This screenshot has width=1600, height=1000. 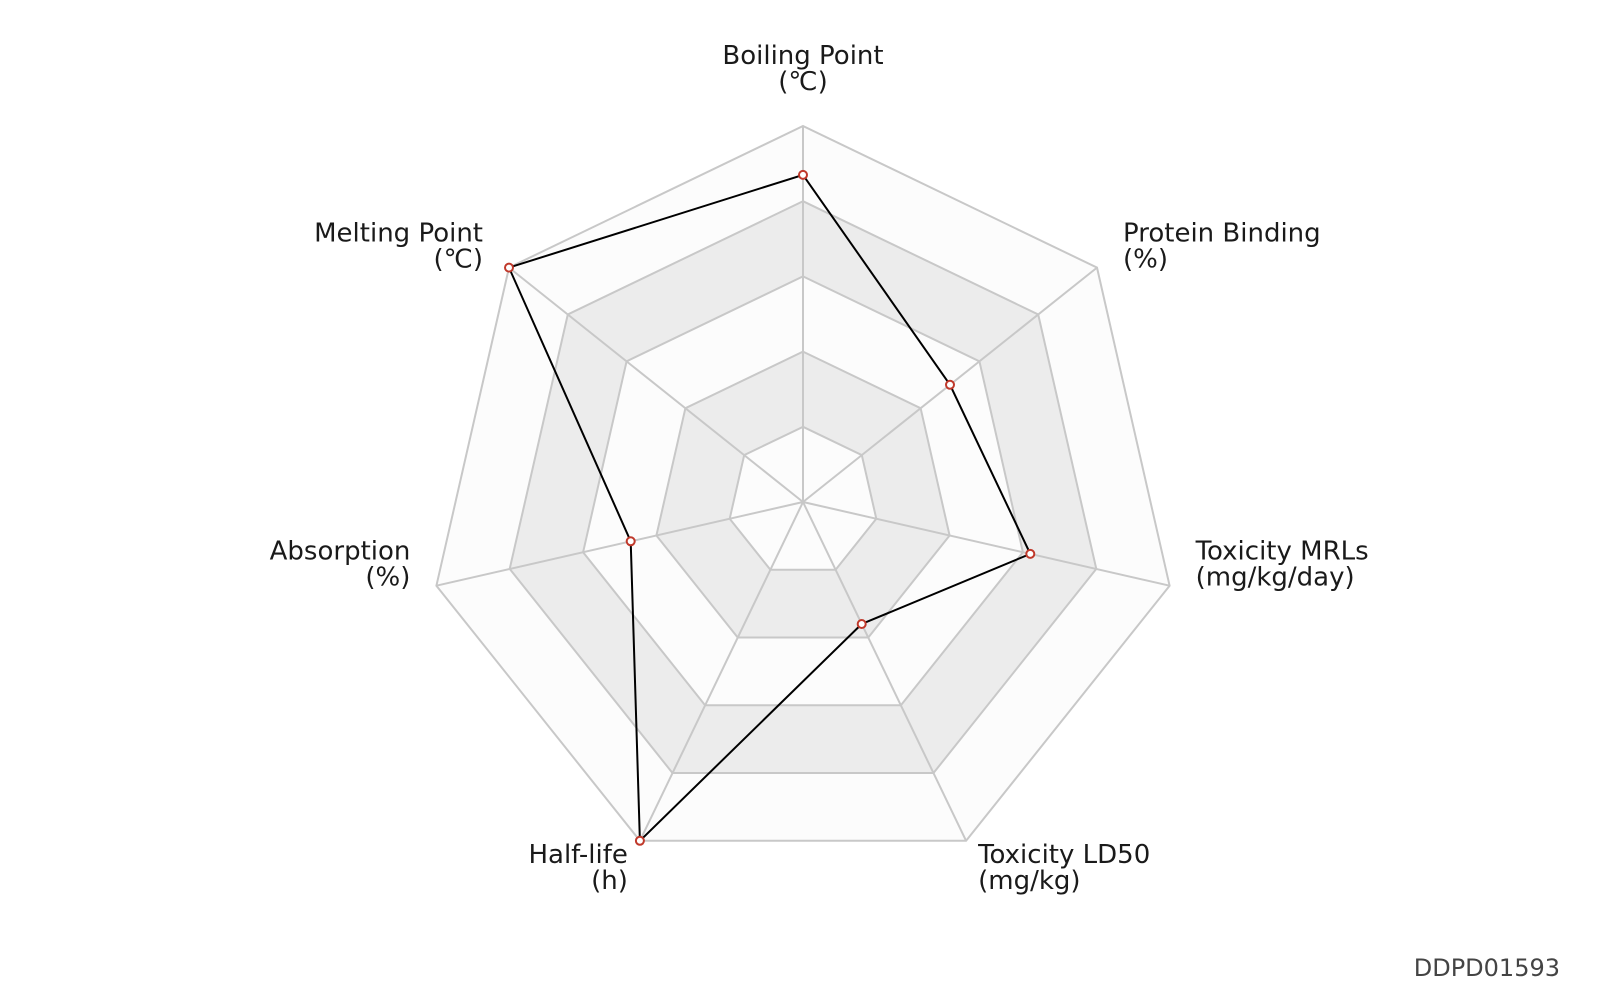 I want to click on axis-label-2: Toxicity MRLs, so click(x=1282, y=552).